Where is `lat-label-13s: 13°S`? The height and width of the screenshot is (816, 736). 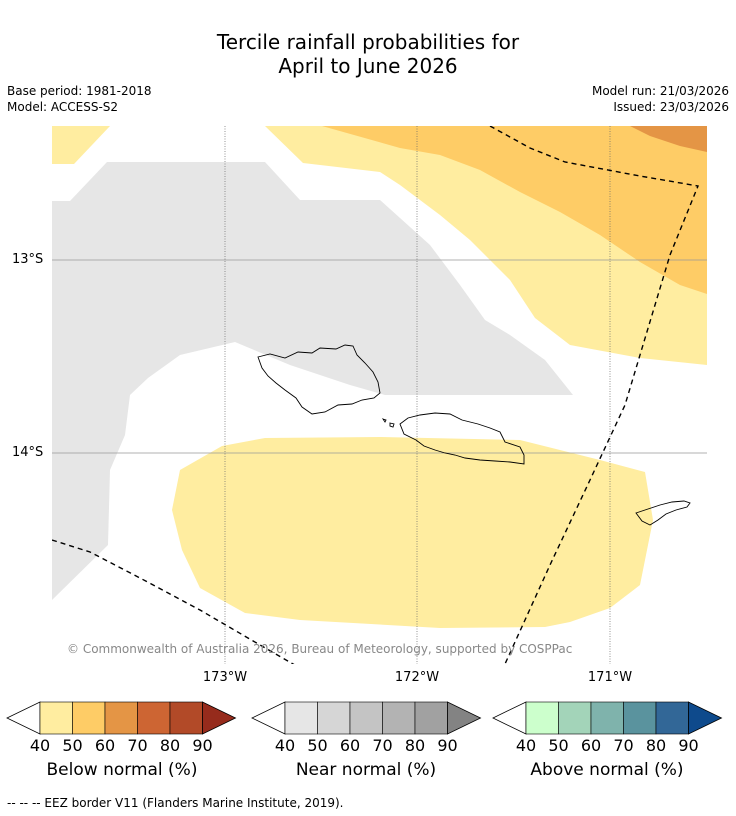 lat-label-13s: 13°S is located at coordinates (28, 259).